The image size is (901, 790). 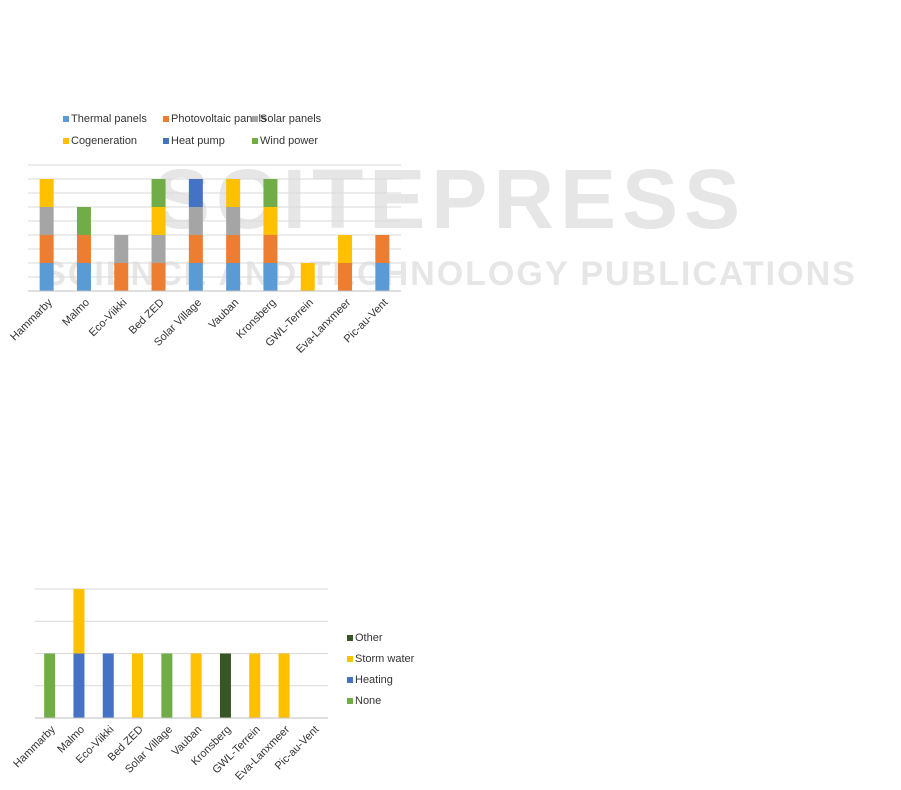 I want to click on legend-label: Thermal panels, so click(x=109, y=119).